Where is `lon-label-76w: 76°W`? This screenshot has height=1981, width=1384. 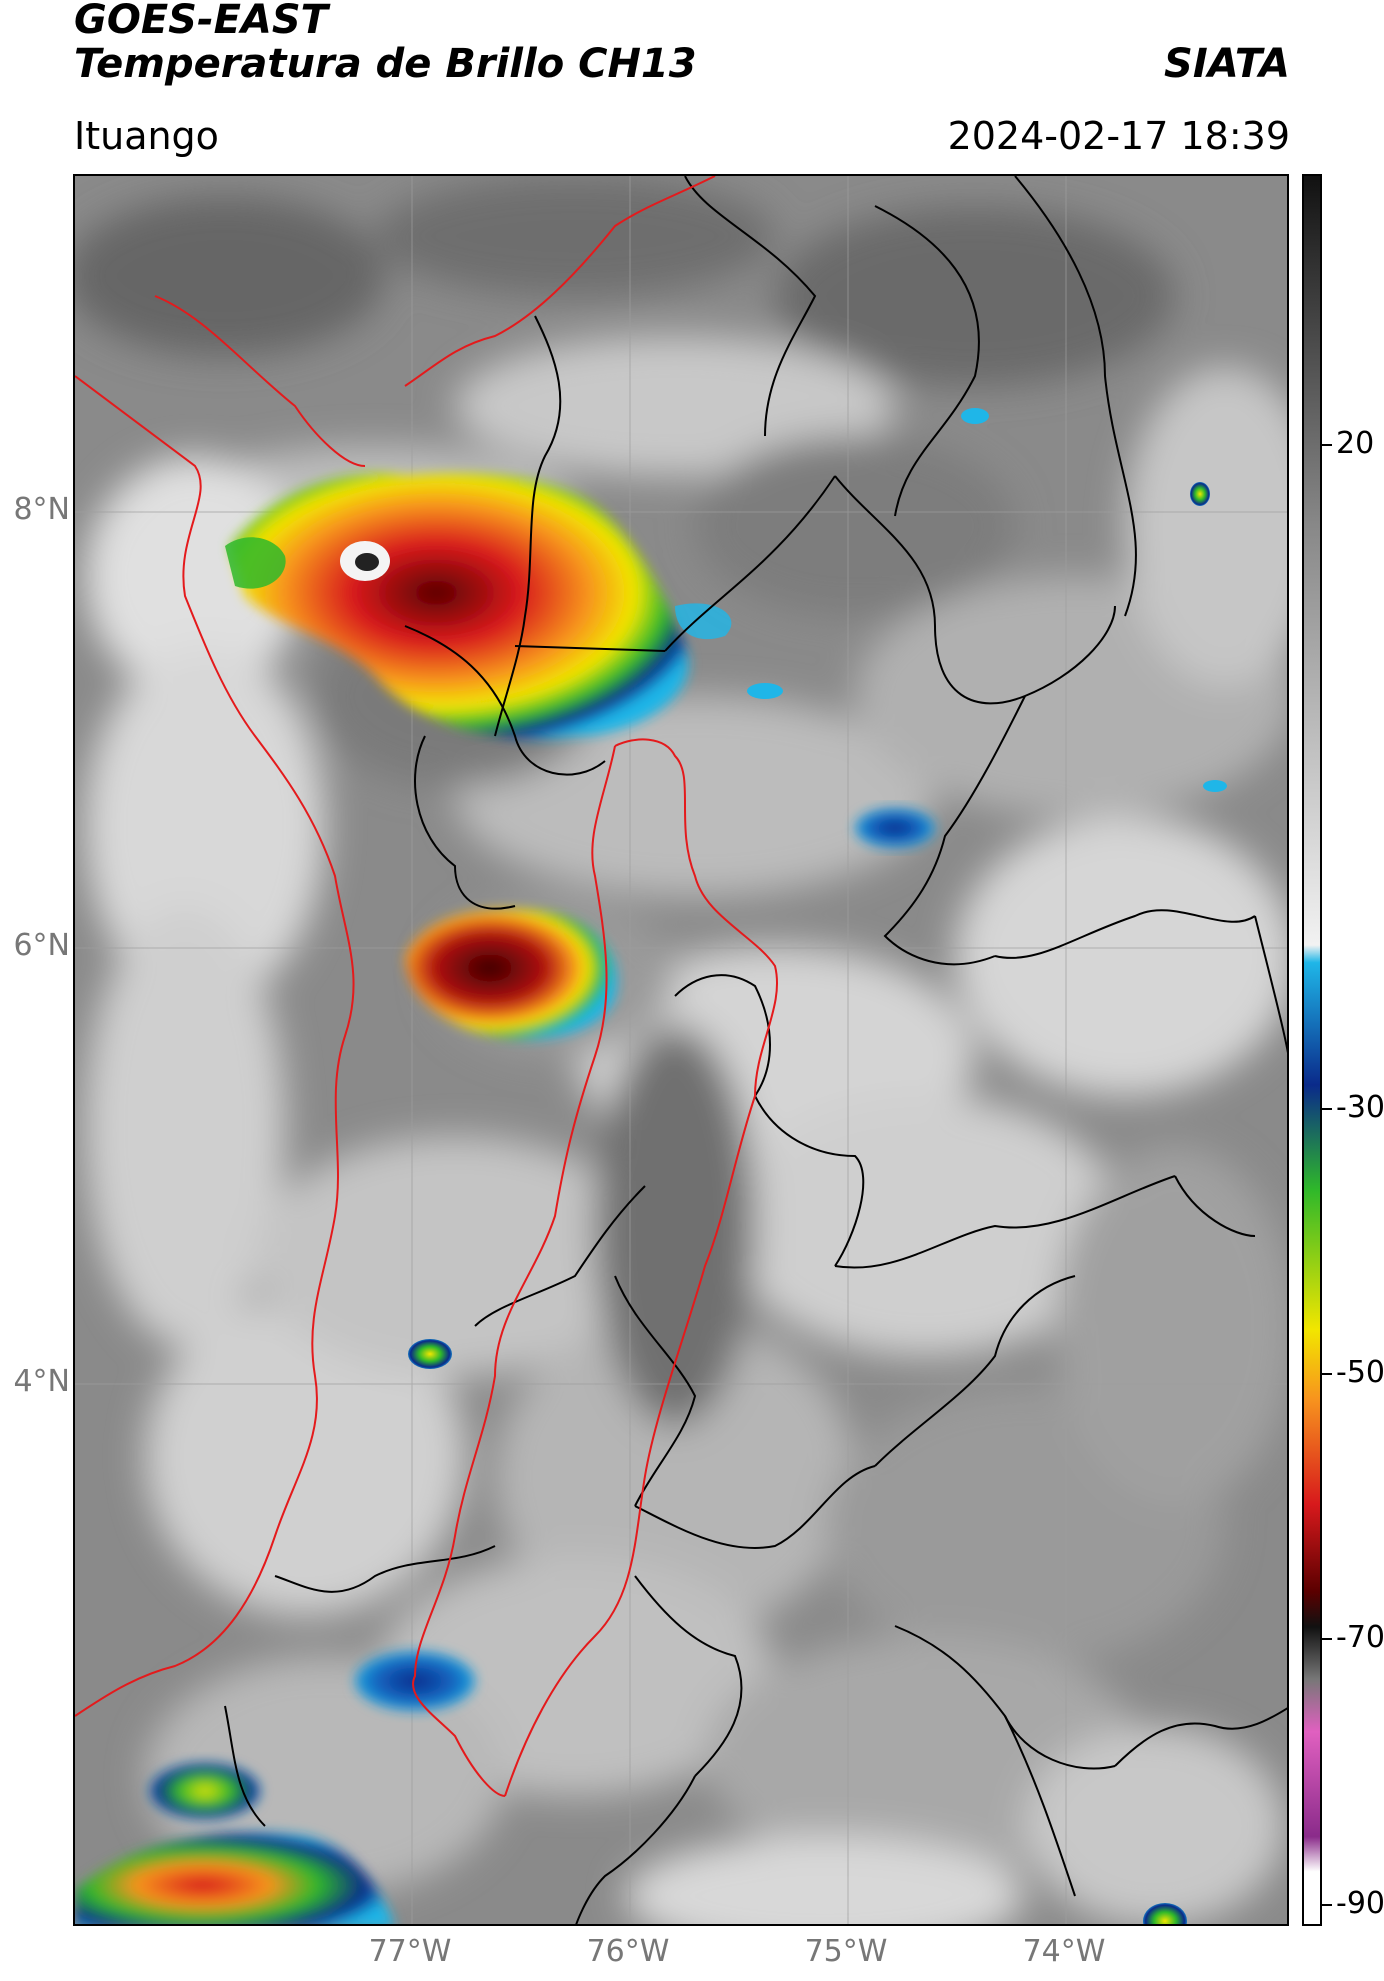
lon-label-76w: 76°W is located at coordinates (628, 1951).